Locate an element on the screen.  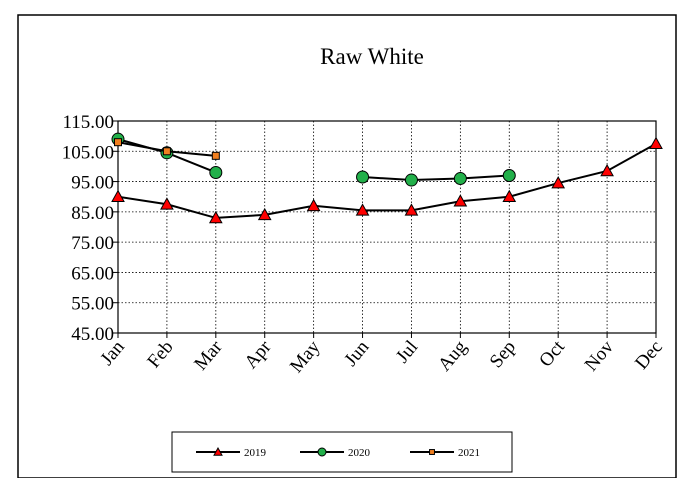
series-2019 is located at coordinates (387, 180).